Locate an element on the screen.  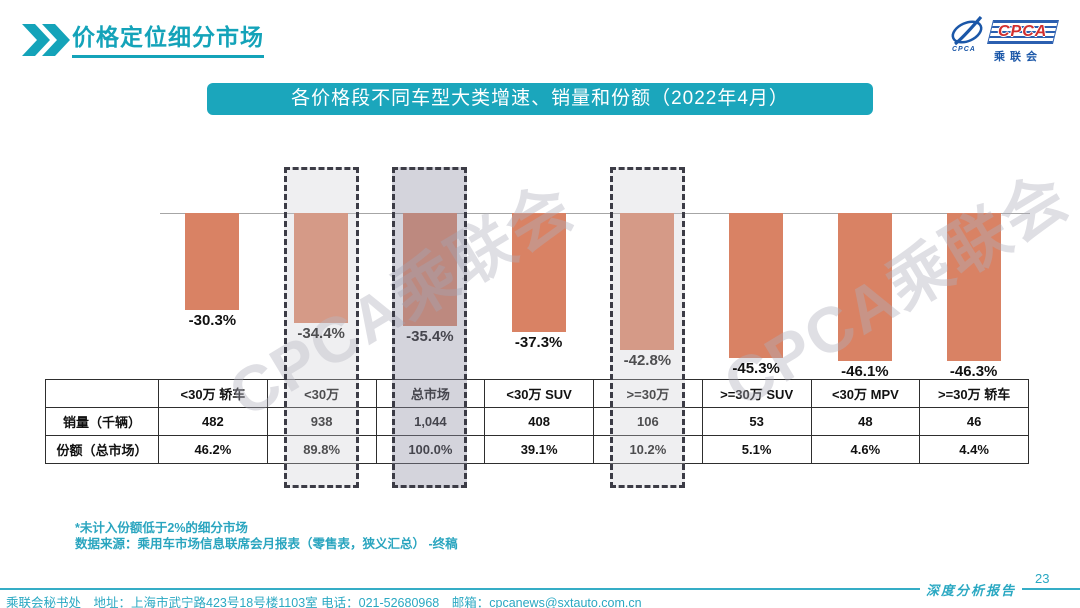
table-header-cell: >=30万 is located at coordinates (648, 393).